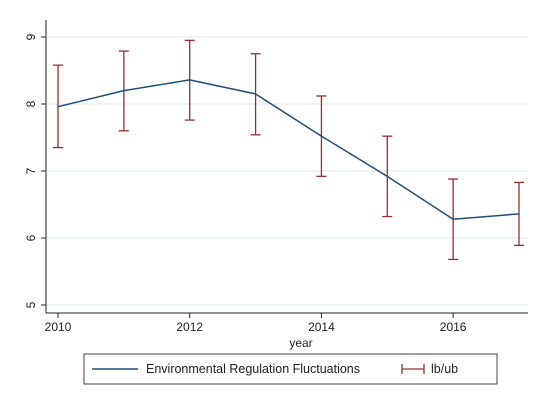  What do you see at coordinates (31, 170) in the screenshot?
I see `y-tick-label-7: 7` at bounding box center [31, 170].